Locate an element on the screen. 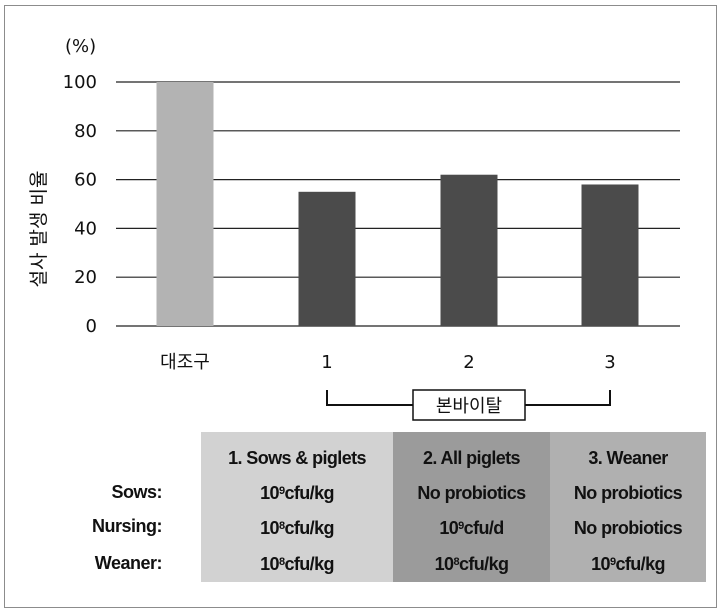 The width and height of the screenshot is (721, 612). x-tick-1: 1 is located at coordinates (326, 362).